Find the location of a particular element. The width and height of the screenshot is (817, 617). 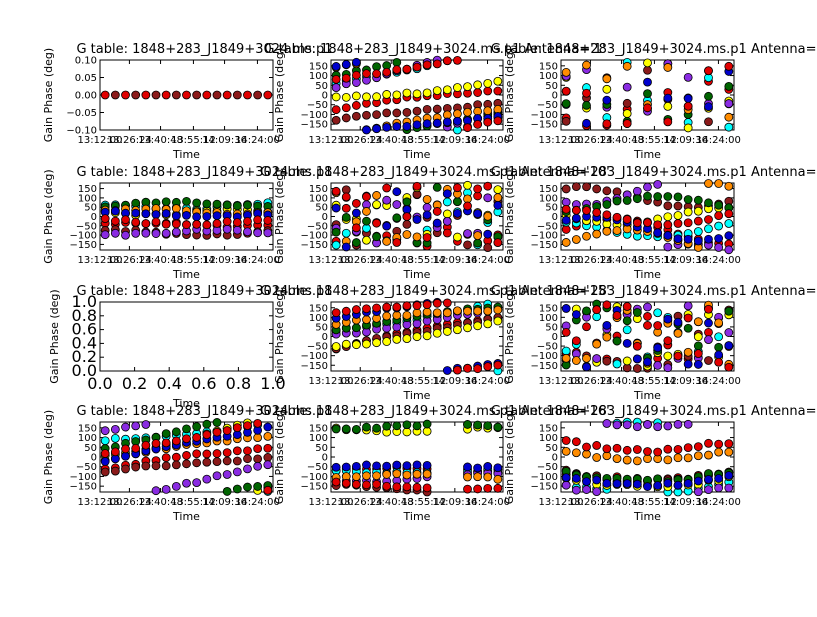

data-series is located at coordinates (186, 218).